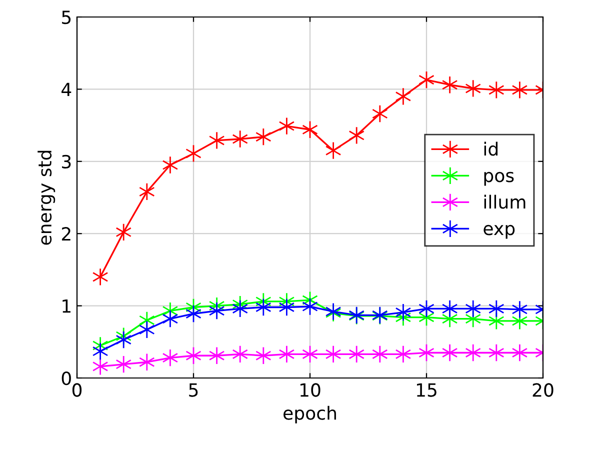 This screenshot has height=450, width=600. I want to click on x-tick-label: 20, so click(543, 390).